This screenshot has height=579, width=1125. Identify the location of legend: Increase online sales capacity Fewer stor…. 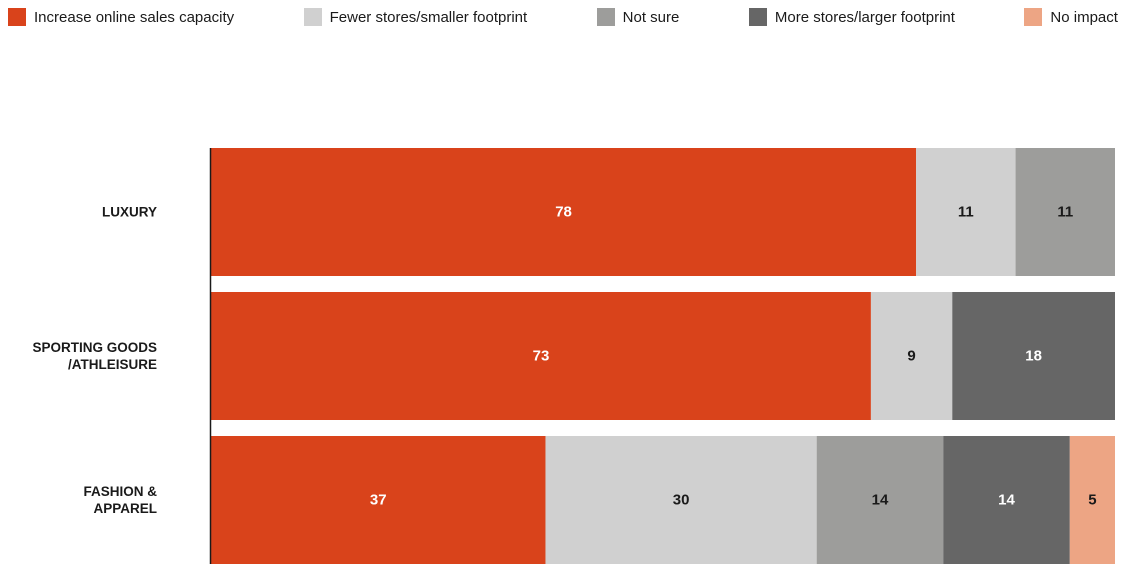
(563, 17).